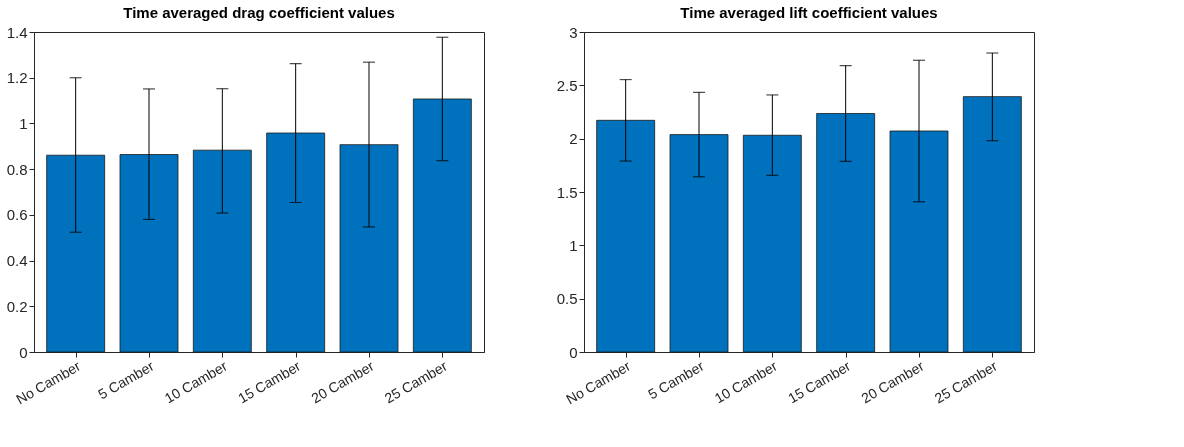 This screenshot has width=1184, height=447. I want to click on y-tick-label: 2.5, so click(567, 85).